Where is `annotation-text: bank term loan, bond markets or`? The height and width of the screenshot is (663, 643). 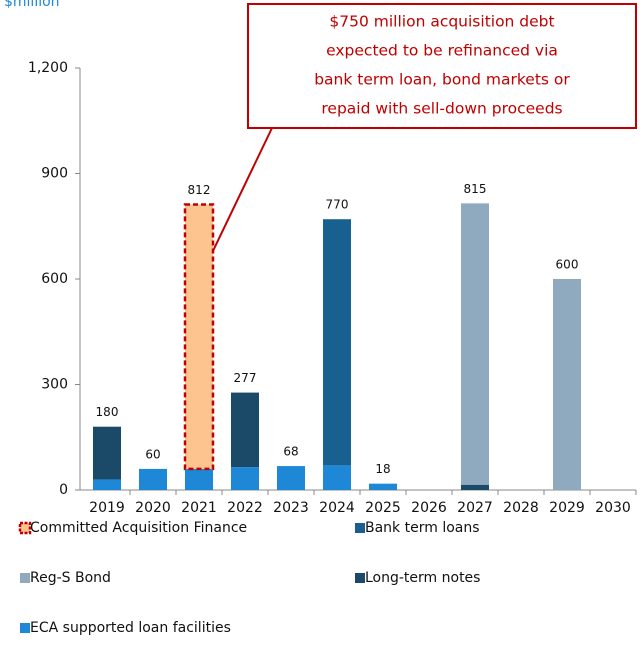
annotation-text: bank term loan, bond markets or is located at coordinates (442, 80).